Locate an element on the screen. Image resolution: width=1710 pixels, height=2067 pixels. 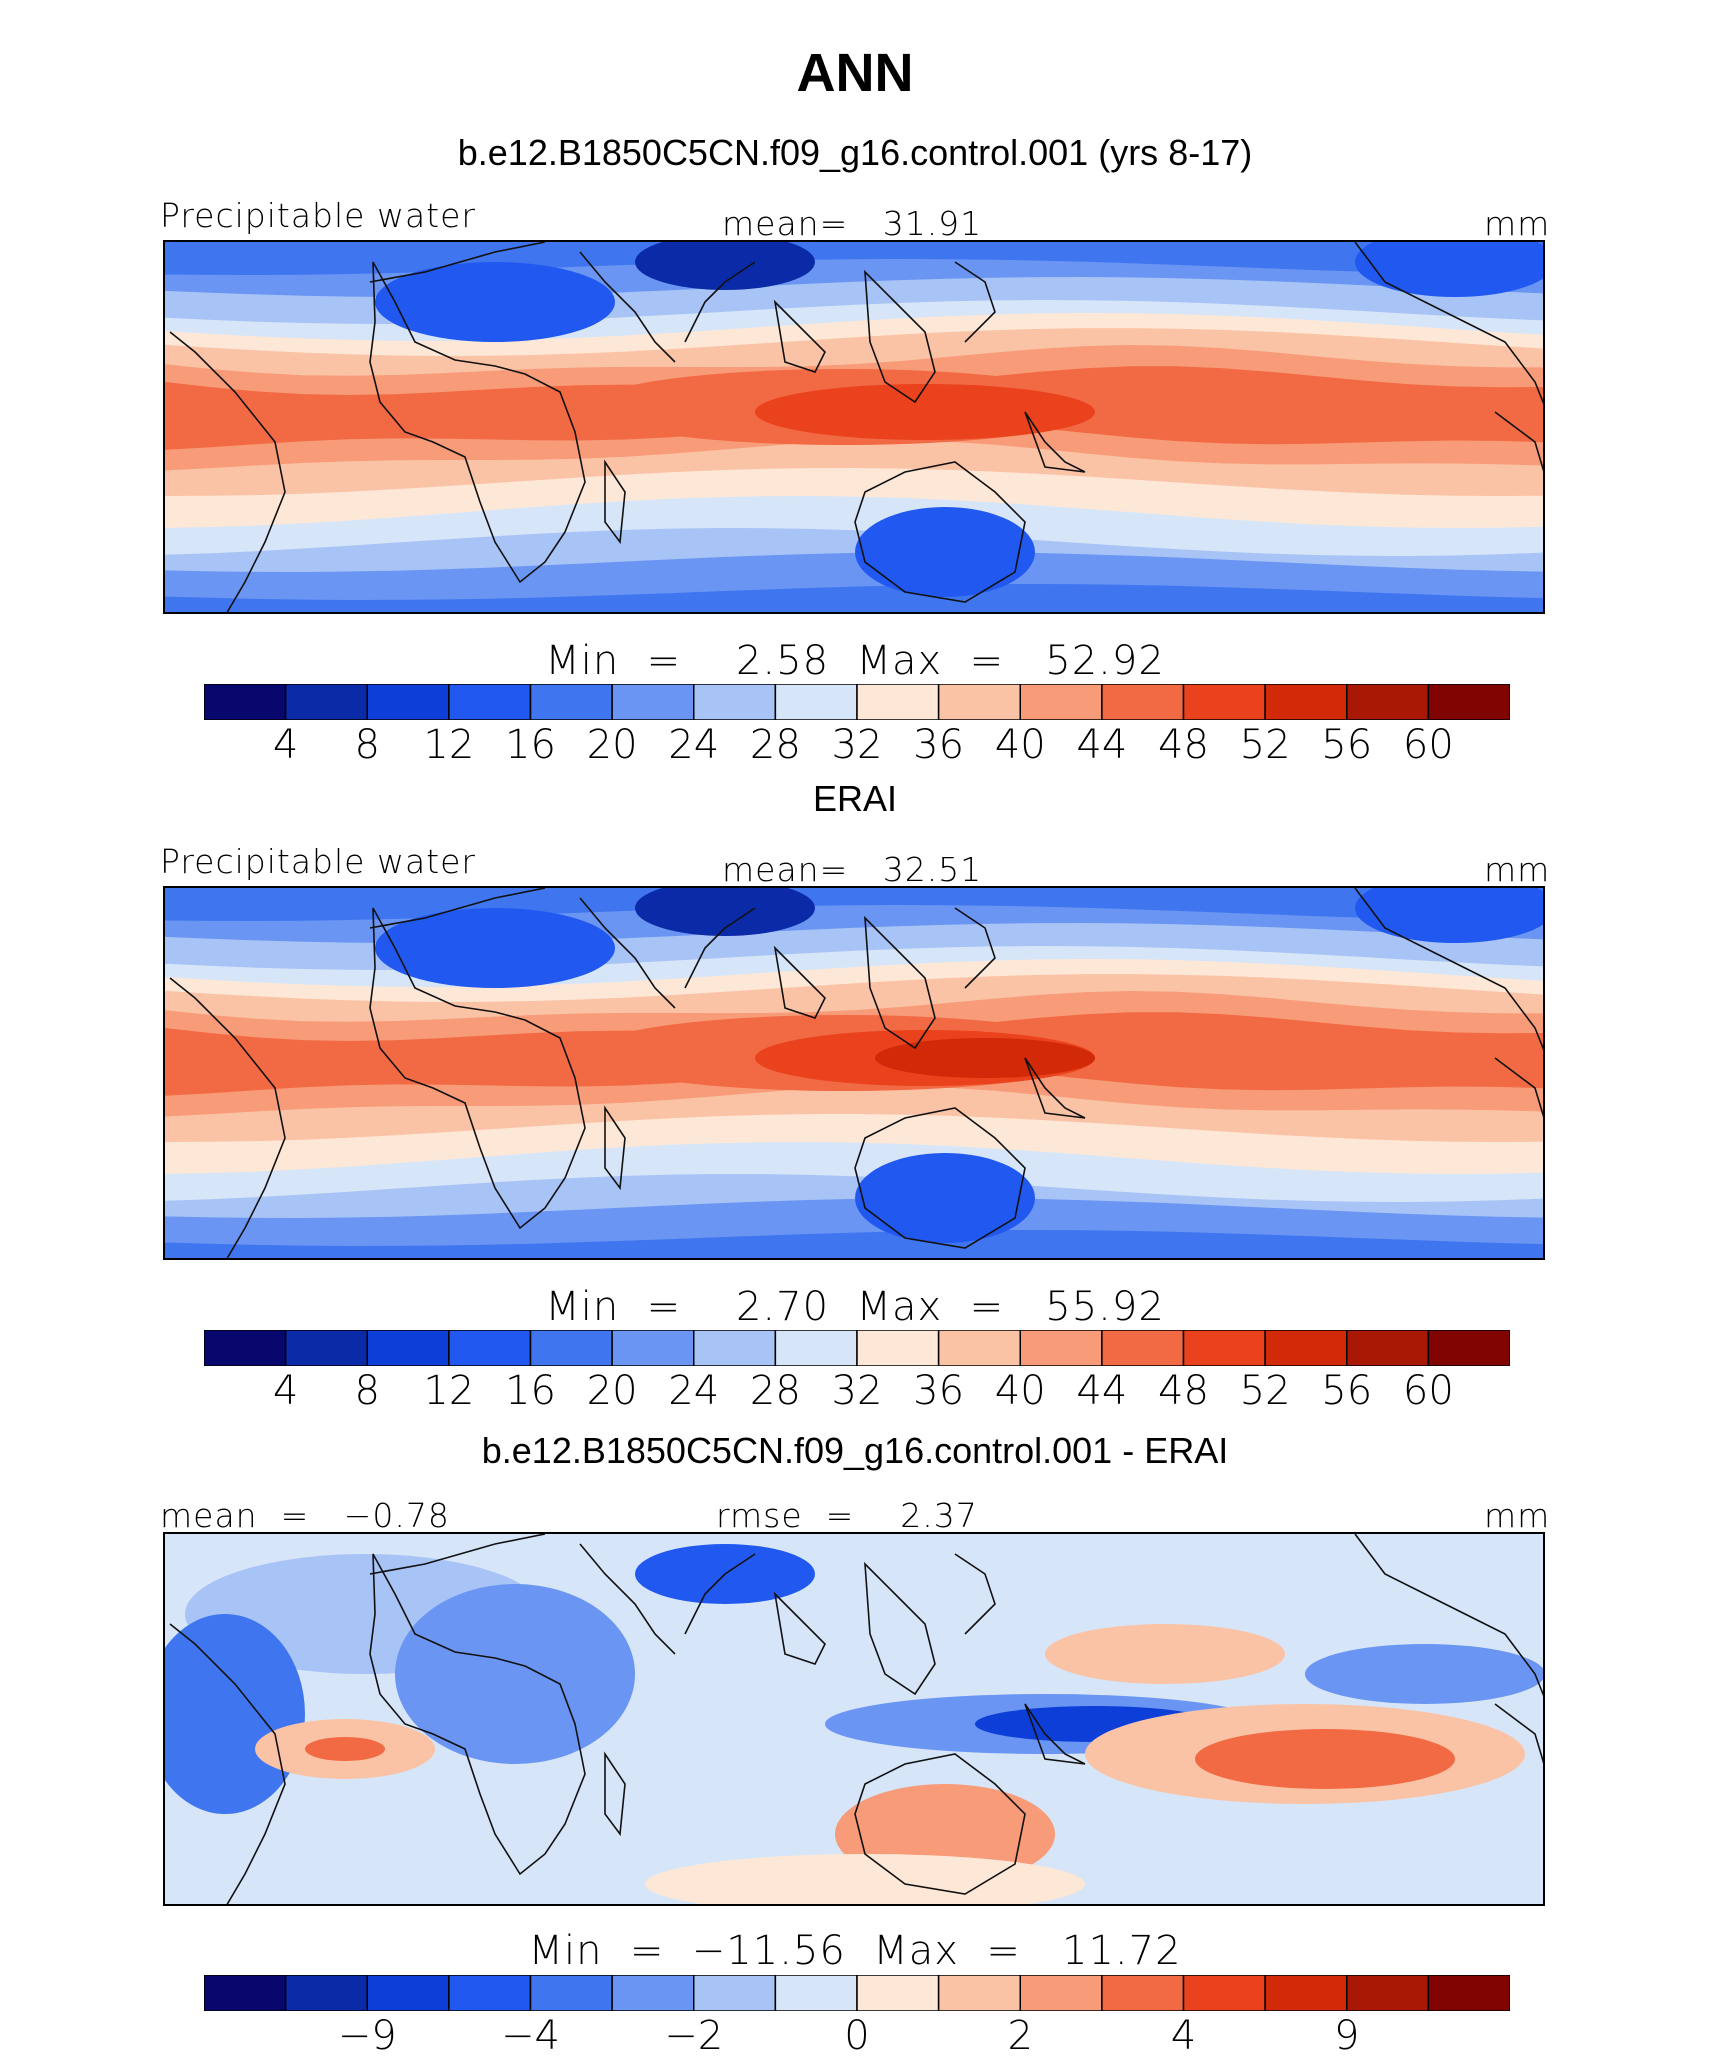
panel1-field is located at coordinates (854, 427).